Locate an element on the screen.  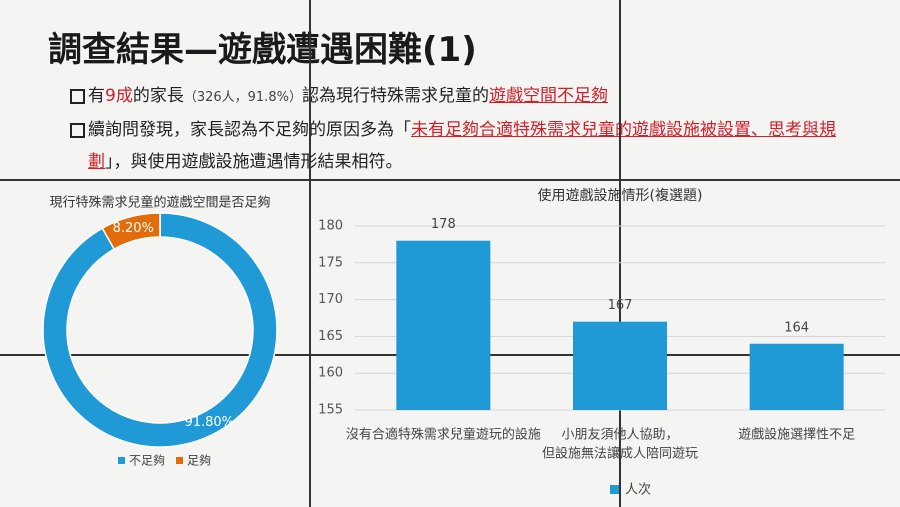
data-label: 8.20% is located at coordinates (133, 228).